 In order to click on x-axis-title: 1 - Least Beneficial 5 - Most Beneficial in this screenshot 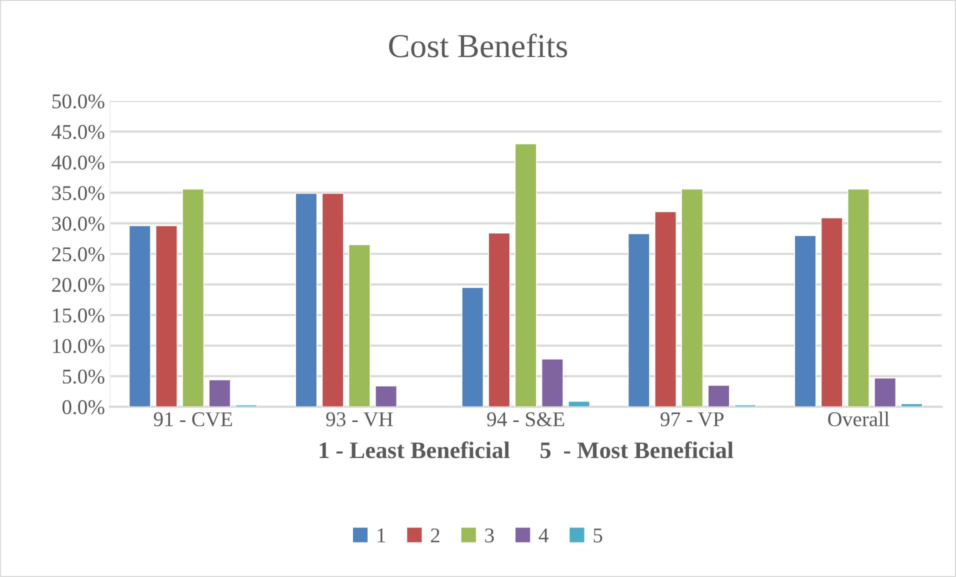, I will do `click(527, 449)`.